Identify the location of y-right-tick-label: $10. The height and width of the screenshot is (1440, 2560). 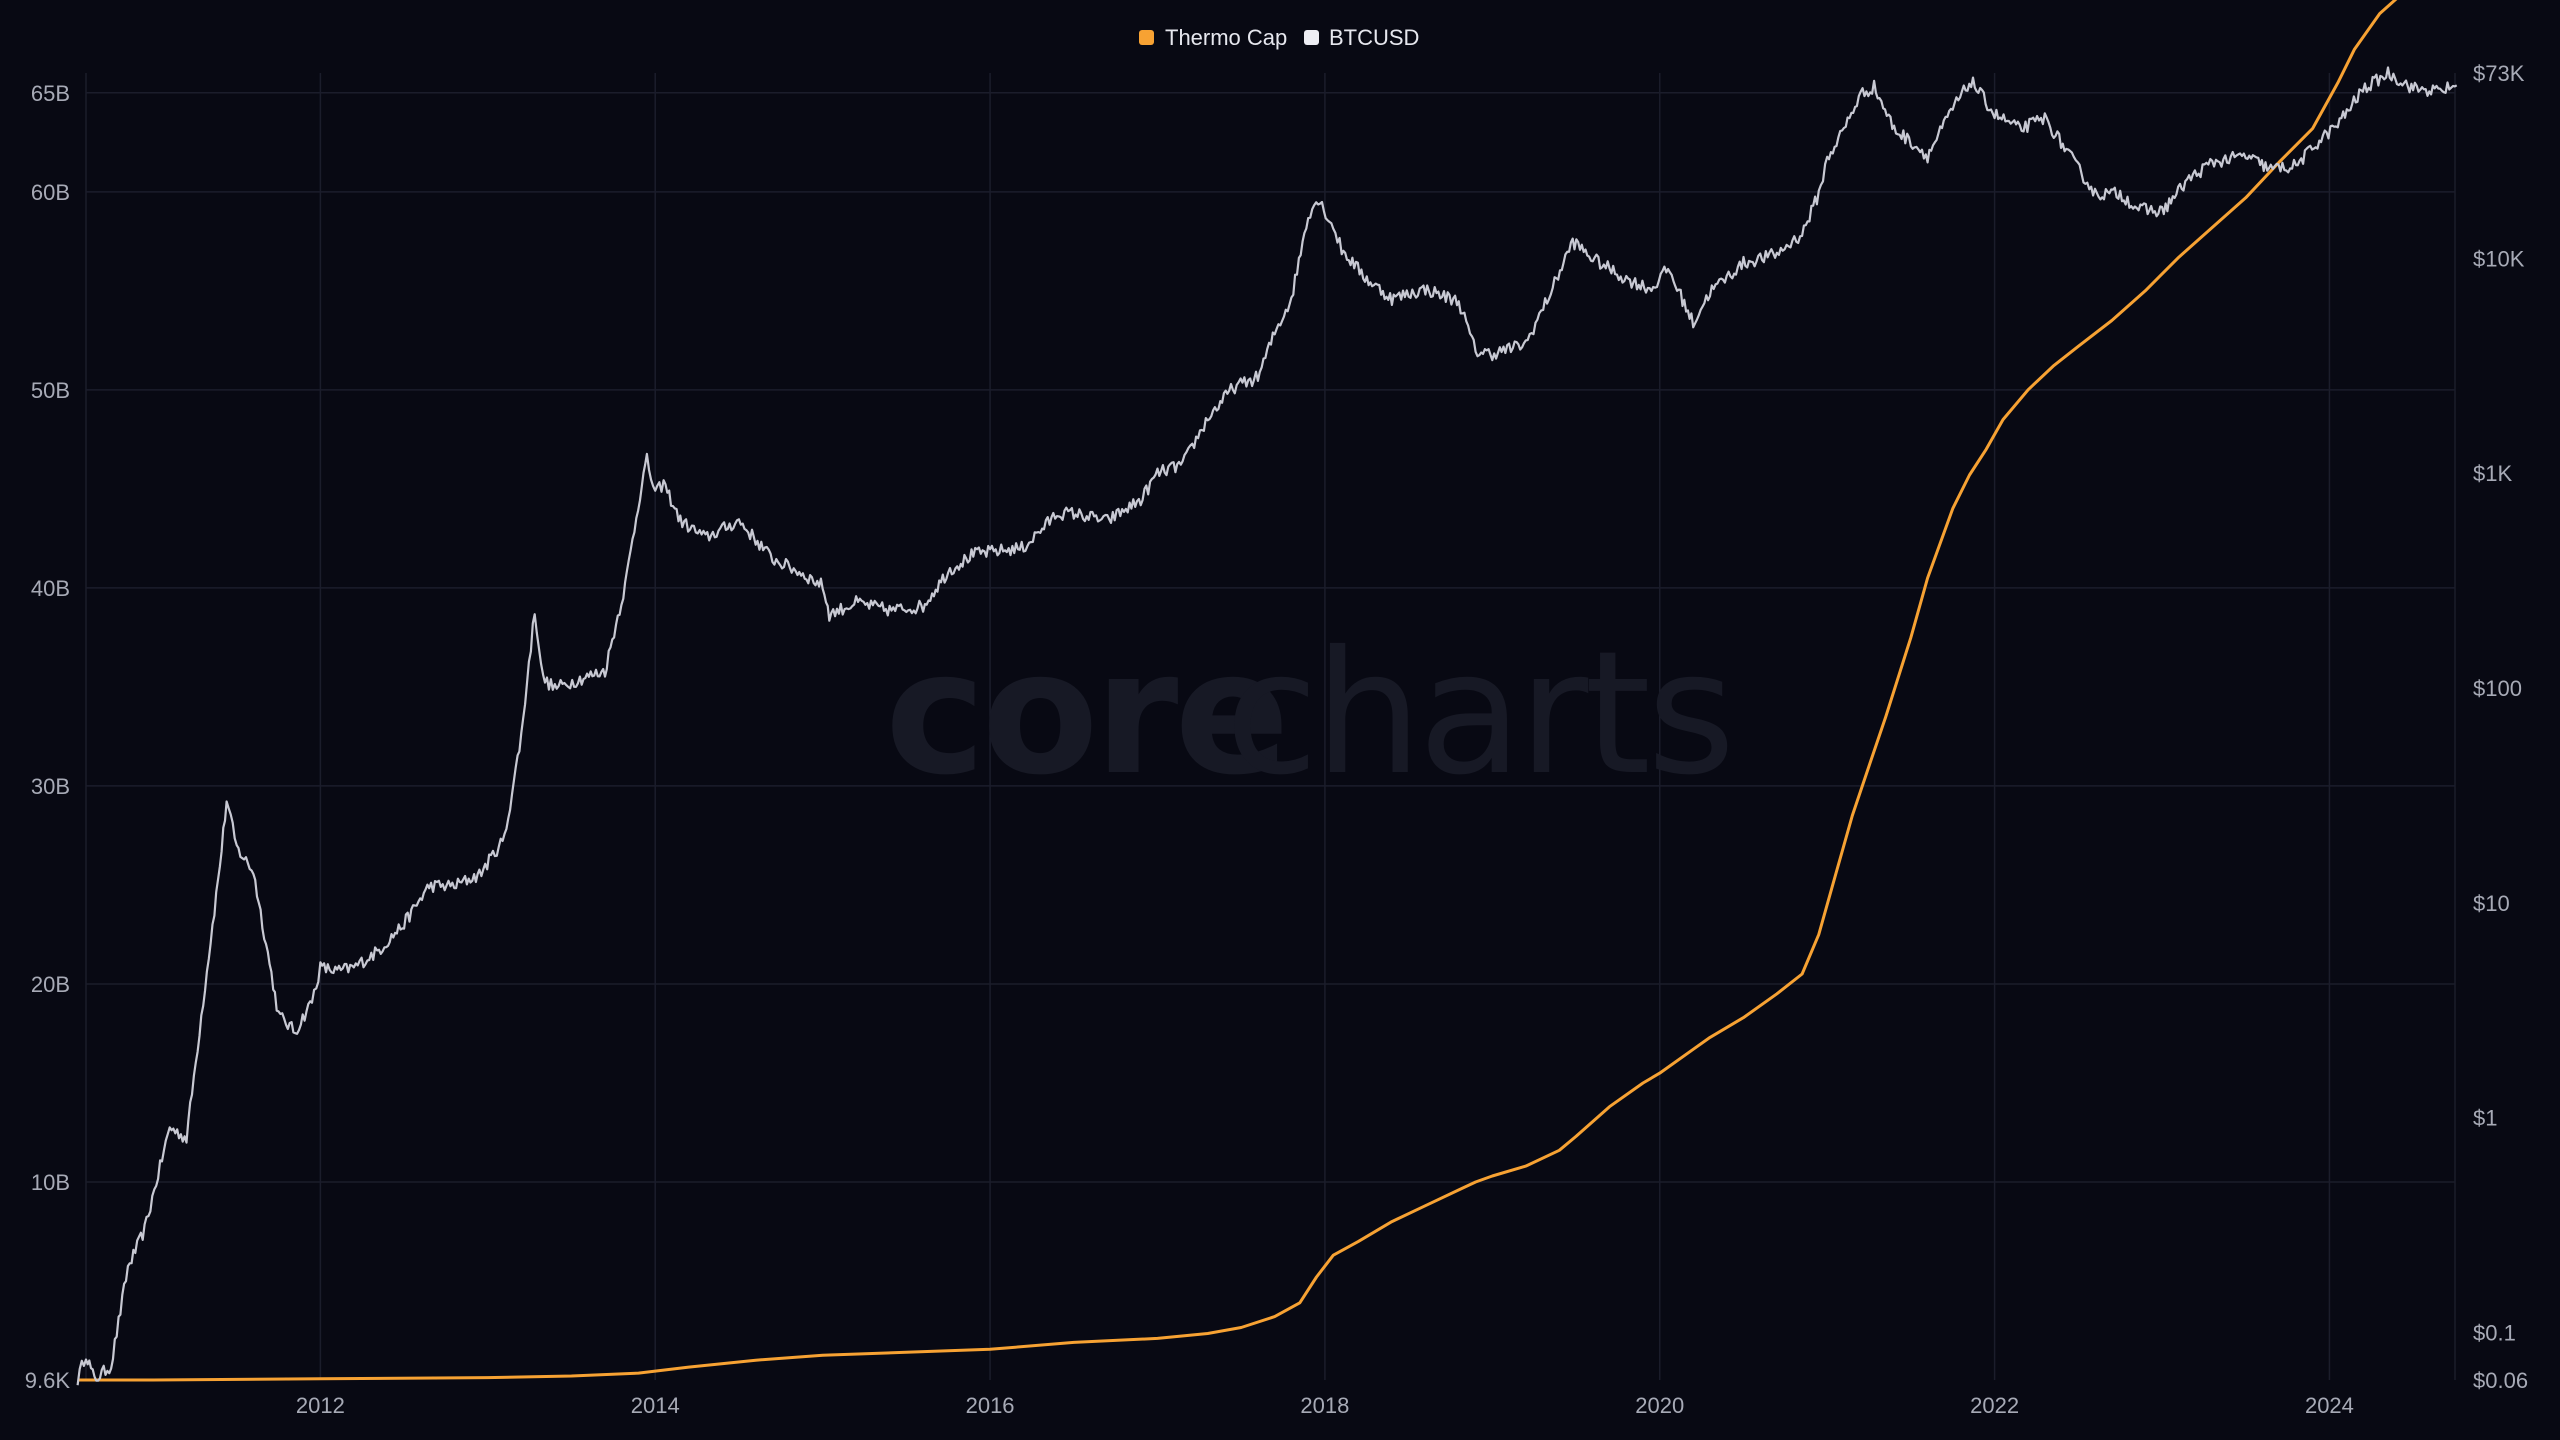
(2491, 903).